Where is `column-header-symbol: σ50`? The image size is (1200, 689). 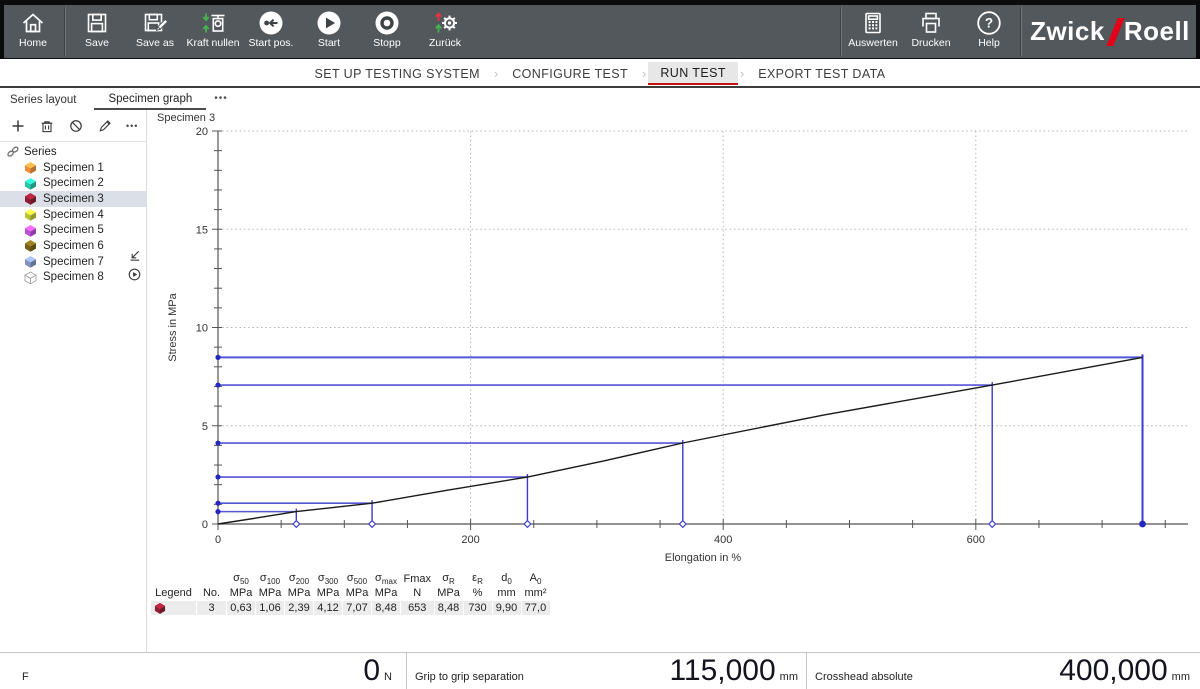
column-header-symbol: σ50 is located at coordinates (241, 579).